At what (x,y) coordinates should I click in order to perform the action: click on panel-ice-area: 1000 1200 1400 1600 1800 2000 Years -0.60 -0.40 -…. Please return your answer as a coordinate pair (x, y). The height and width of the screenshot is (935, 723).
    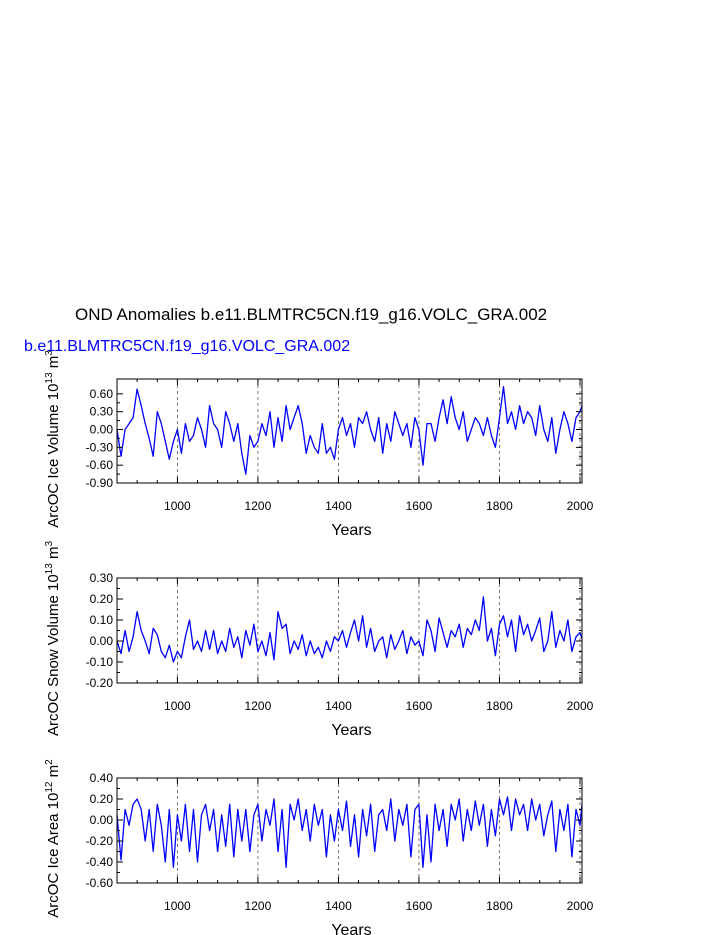
    Looking at the image, I should click on (319, 847).